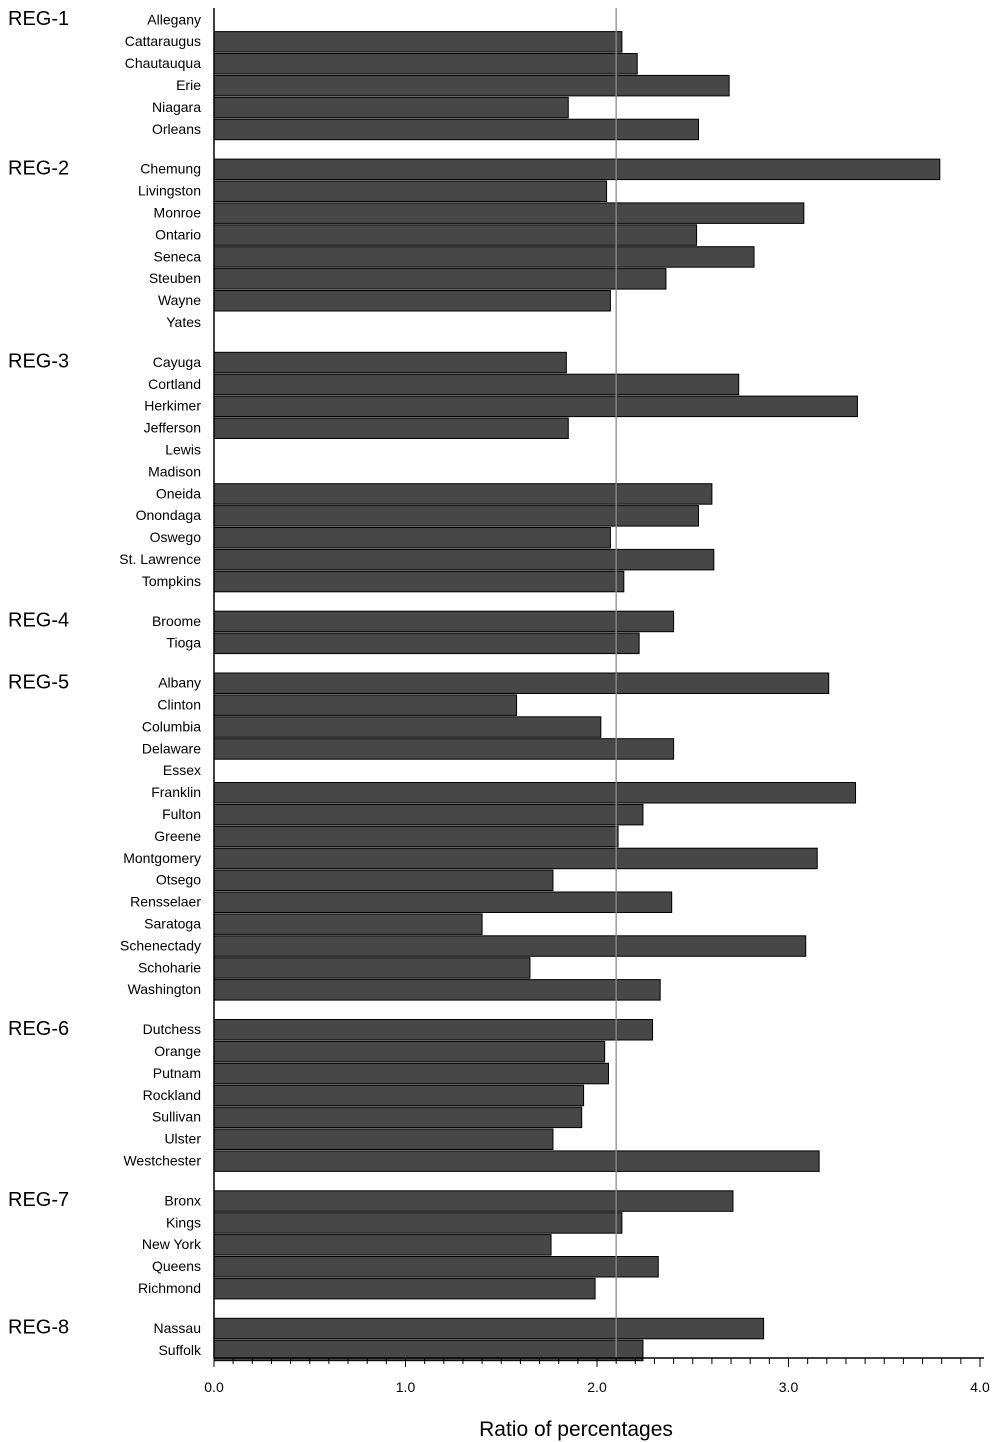 The width and height of the screenshot is (993, 1442). What do you see at coordinates (183, 643) in the screenshot?
I see `bar-label: Tioga` at bounding box center [183, 643].